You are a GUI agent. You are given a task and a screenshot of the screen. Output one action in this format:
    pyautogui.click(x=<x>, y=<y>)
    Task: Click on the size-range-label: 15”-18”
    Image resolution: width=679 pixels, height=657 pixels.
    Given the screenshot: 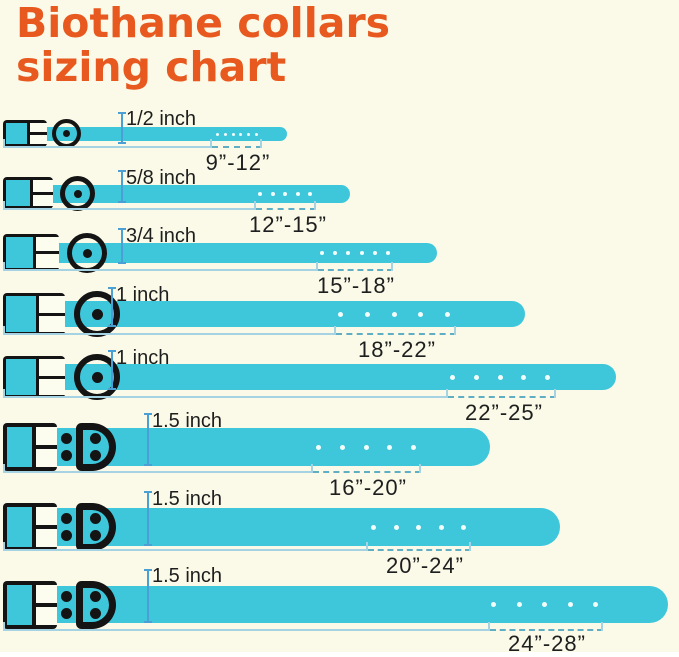 What is the action you would take?
    pyautogui.click(x=356, y=285)
    